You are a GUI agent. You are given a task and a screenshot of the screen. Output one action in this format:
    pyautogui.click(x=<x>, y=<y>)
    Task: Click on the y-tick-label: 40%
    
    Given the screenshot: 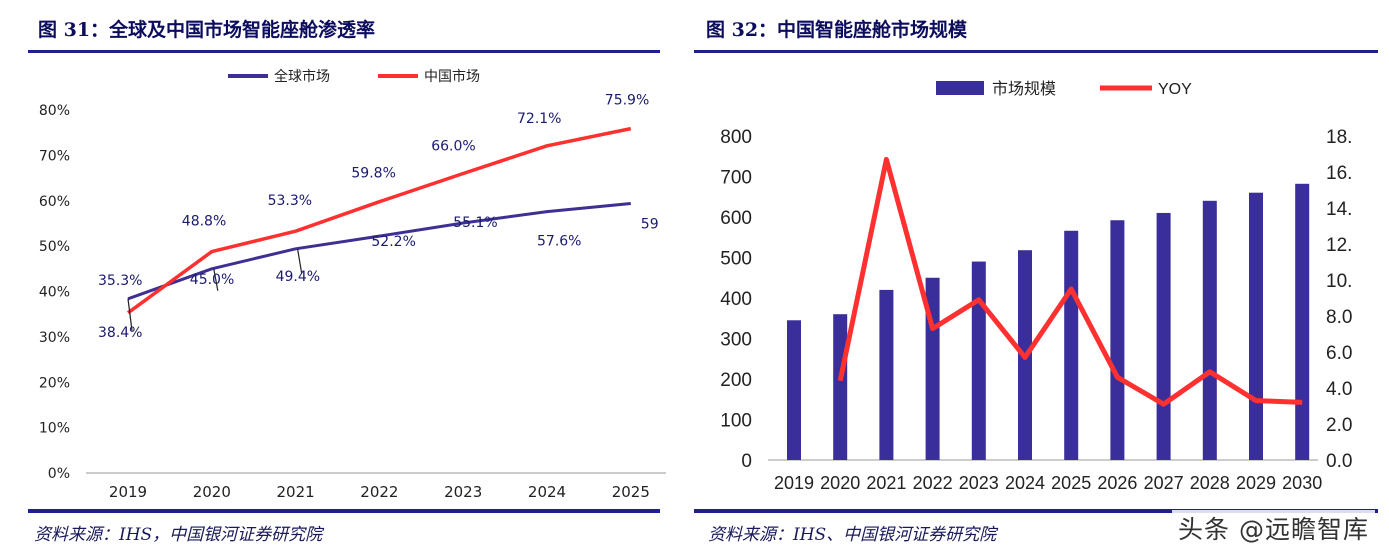 What is the action you would take?
    pyautogui.click(x=54, y=293)
    